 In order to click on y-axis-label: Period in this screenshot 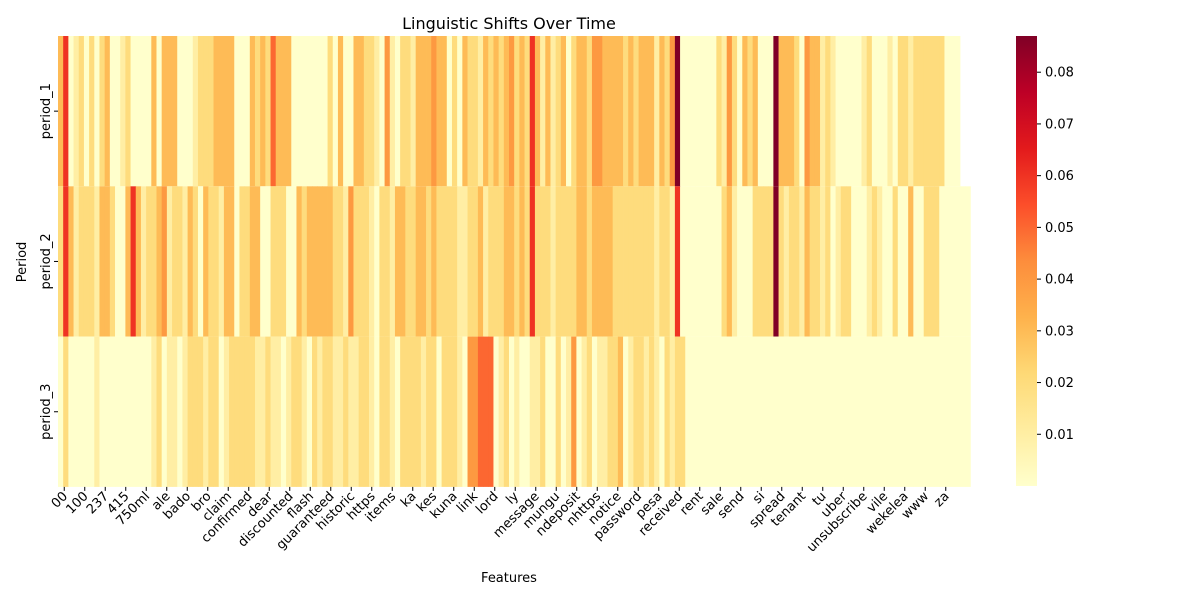, I will do `click(22, 262)`.